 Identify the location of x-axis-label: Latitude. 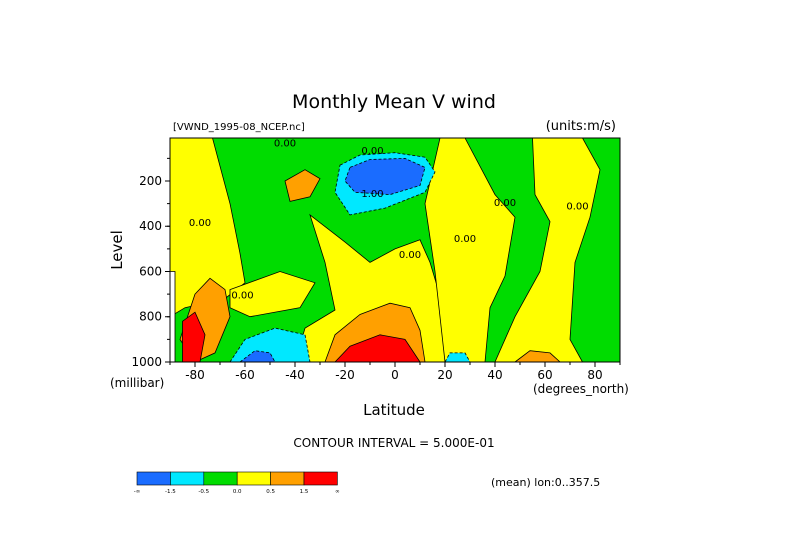
(394, 410).